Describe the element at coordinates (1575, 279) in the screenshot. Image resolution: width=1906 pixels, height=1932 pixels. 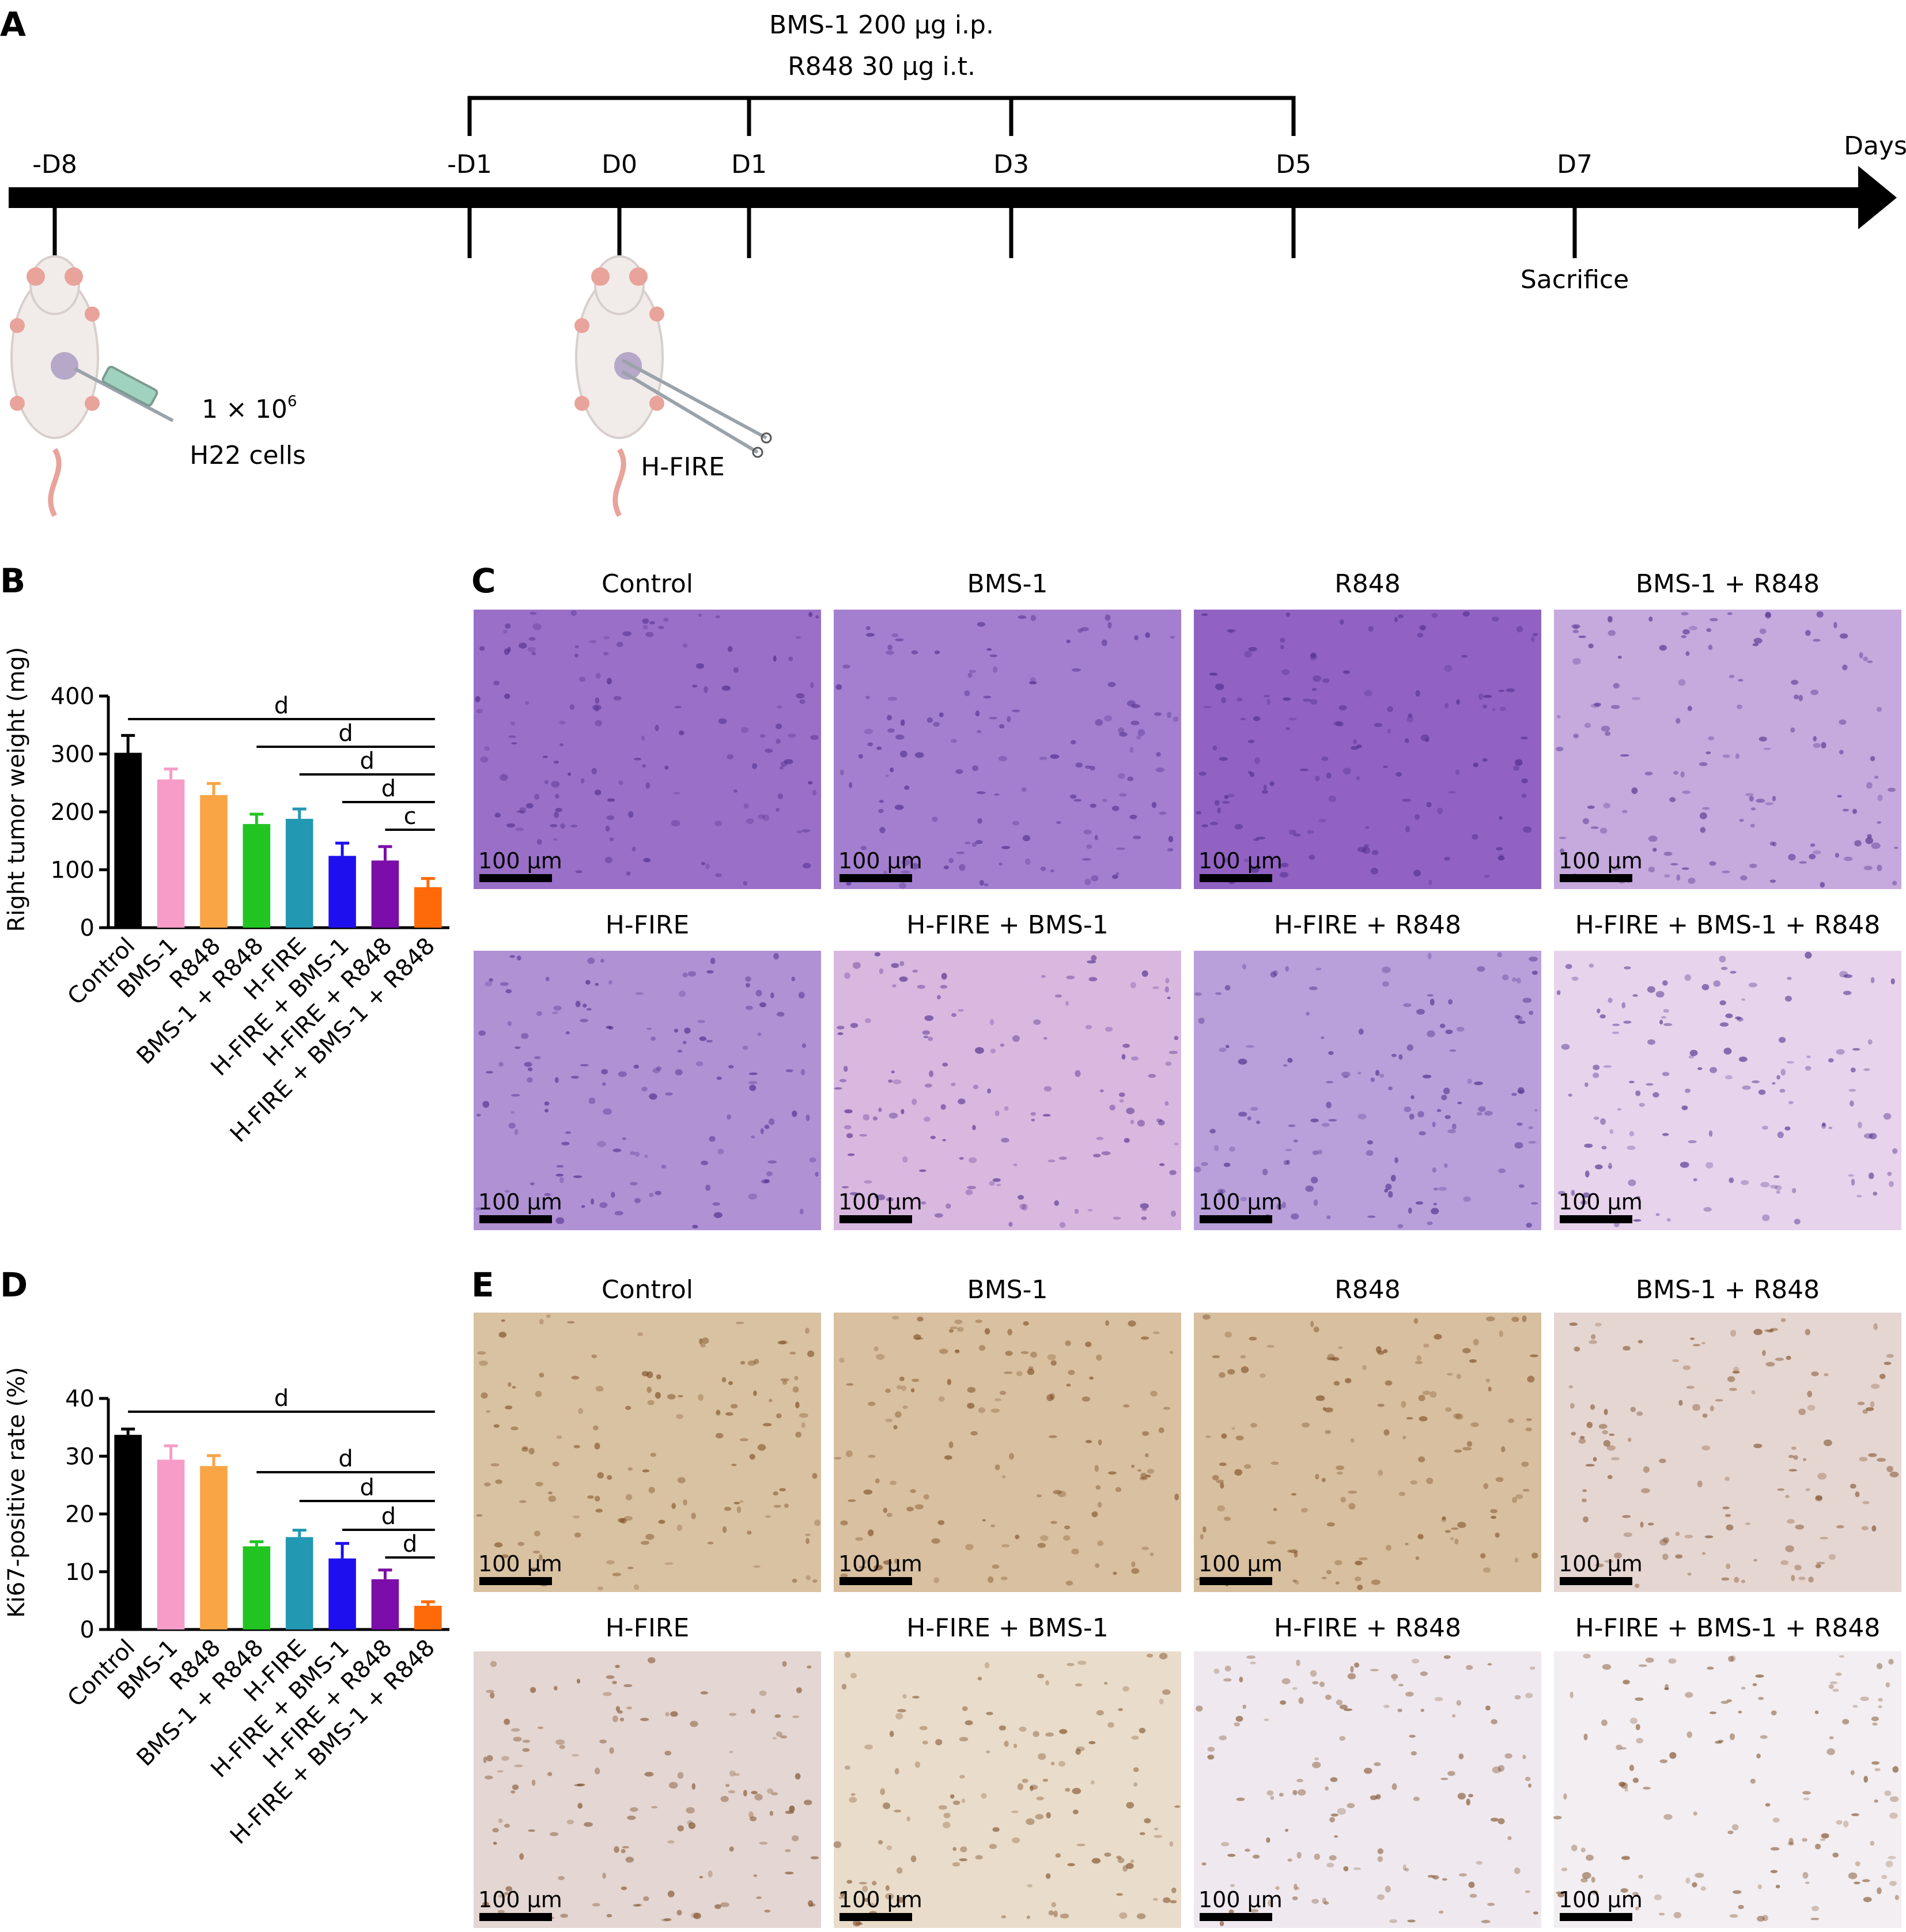
I see `sacrifice-label: Sacrifice` at that location.